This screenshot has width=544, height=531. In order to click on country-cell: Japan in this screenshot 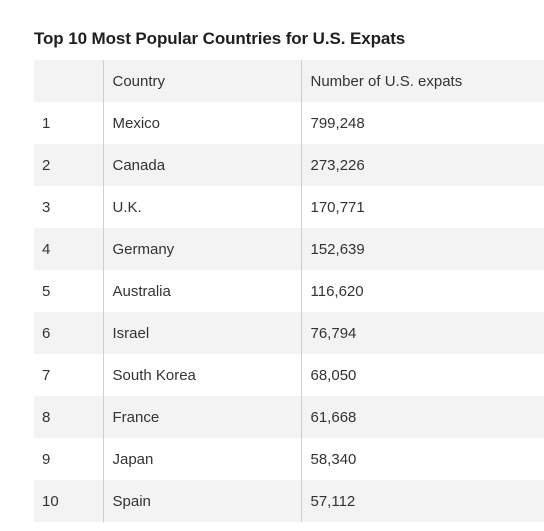, I will do `click(201, 459)`.